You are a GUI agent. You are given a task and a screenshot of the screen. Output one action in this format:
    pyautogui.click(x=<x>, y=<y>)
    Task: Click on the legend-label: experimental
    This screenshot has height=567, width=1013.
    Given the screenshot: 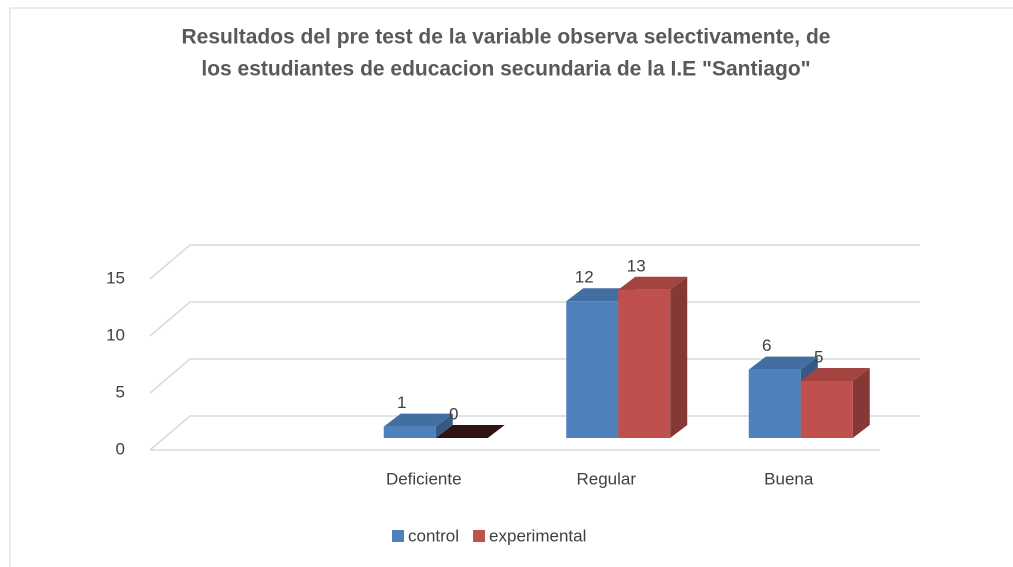 What is the action you would take?
    pyautogui.click(x=537, y=535)
    